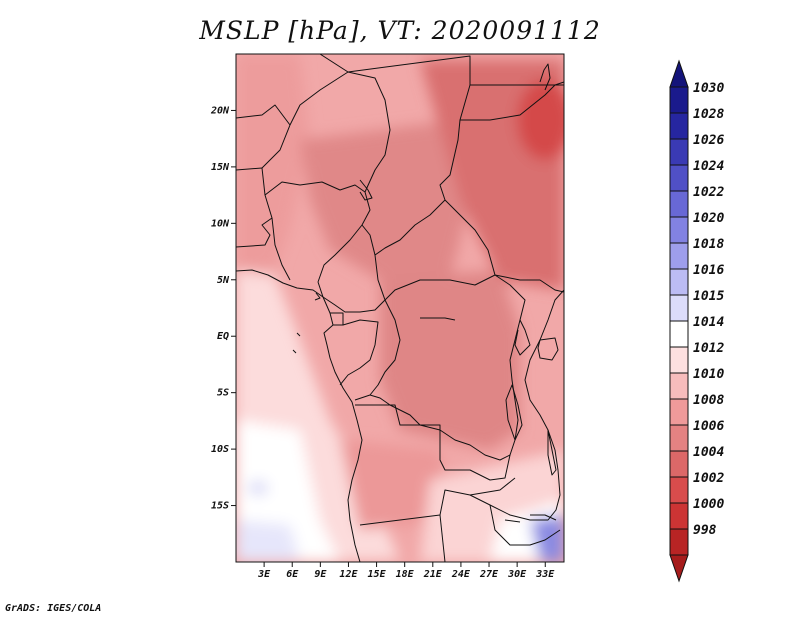  What do you see at coordinates (220, 110) in the screenshot?
I see `lat-tick-label: 20N` at bounding box center [220, 110].